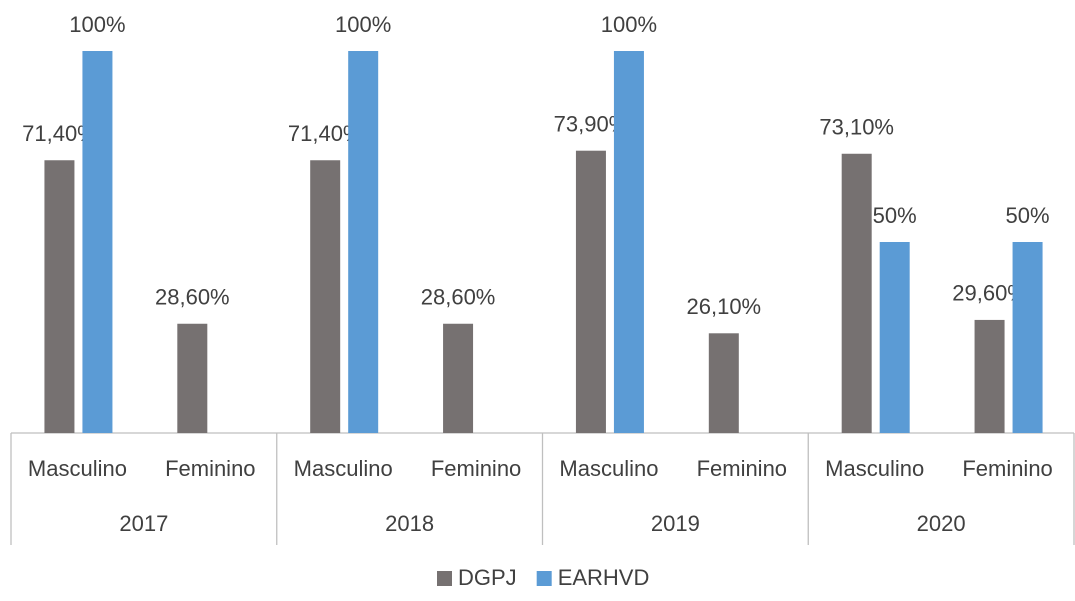 Image resolution: width=1075 pixels, height=601 pixels. I want to click on group-label: 2017, so click(143, 523).